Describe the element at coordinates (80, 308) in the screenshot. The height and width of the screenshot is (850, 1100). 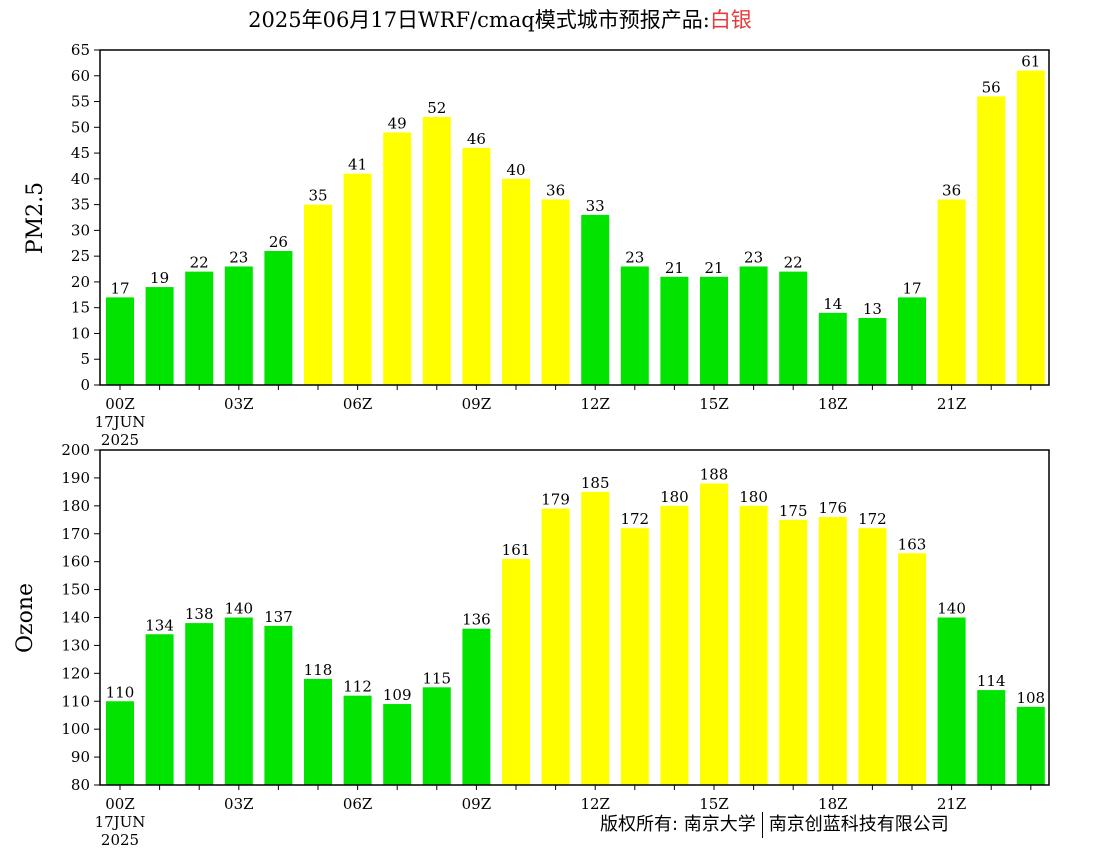
I see `y-tick-label: 15` at that location.